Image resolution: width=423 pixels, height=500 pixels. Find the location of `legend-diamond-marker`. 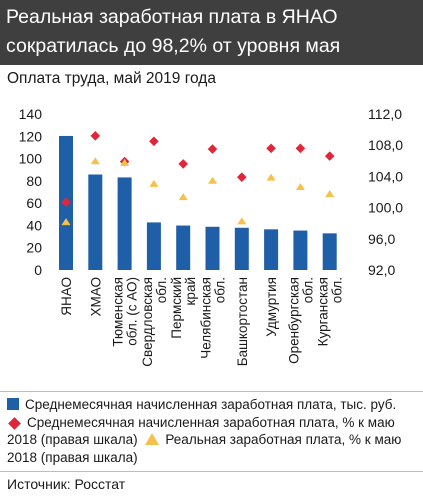

legend-diamond-marker is located at coordinates (14, 423).